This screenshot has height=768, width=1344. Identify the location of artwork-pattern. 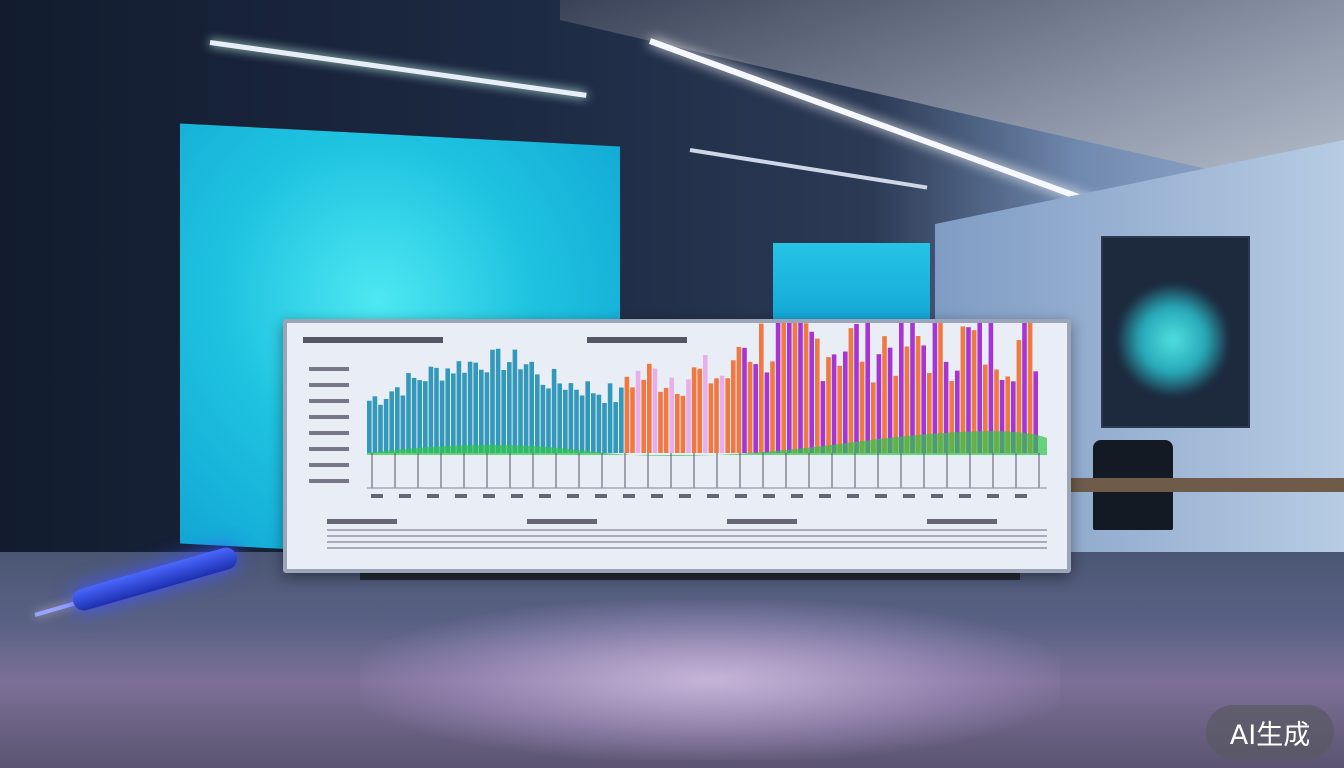
(1173, 340).